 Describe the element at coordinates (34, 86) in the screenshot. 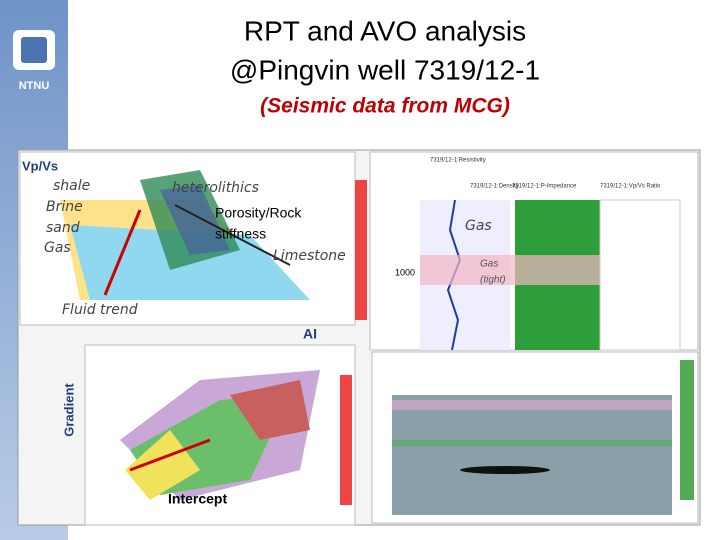

I see `logo-text: NTNU` at that location.